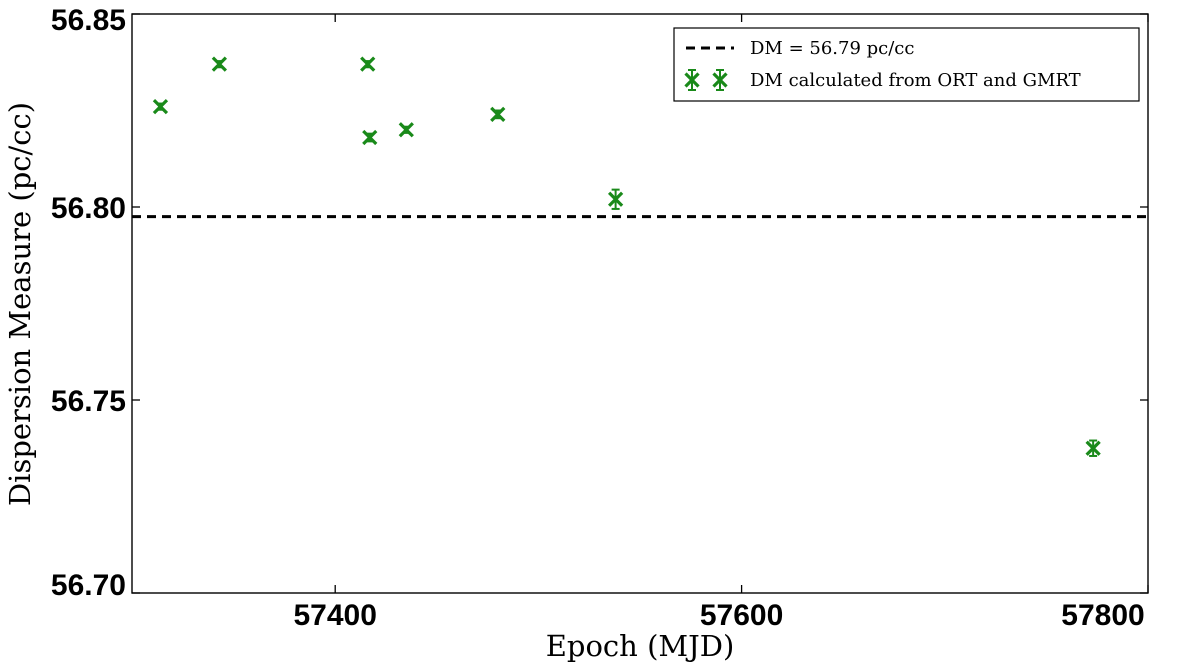 This screenshot has width=1200, height=665. Describe the element at coordinates (88, 585) in the screenshot. I see `y-tick-label: 56.70` at that location.